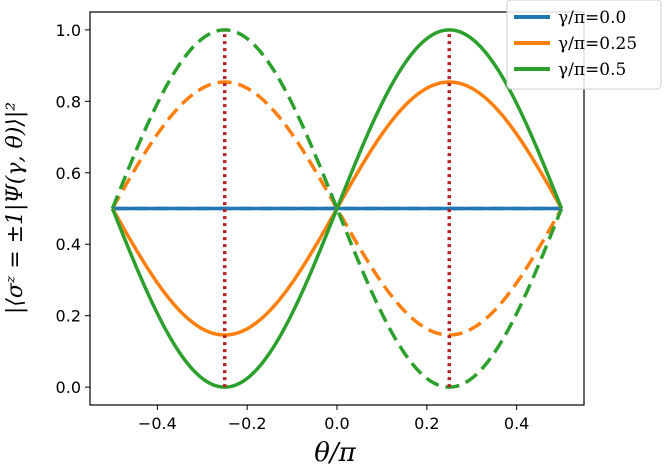  What do you see at coordinates (68, 30) in the screenshot?
I see `y-tick-label: 1.0` at bounding box center [68, 30].